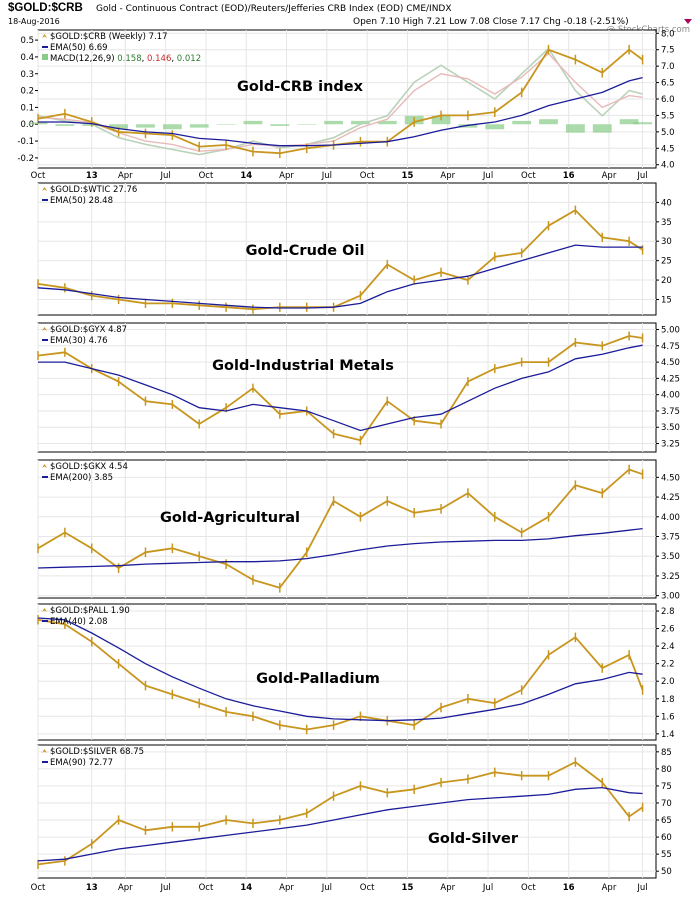  What do you see at coordinates (666, 787) in the screenshot?
I see `y-tick-label: 75` at bounding box center [666, 787].